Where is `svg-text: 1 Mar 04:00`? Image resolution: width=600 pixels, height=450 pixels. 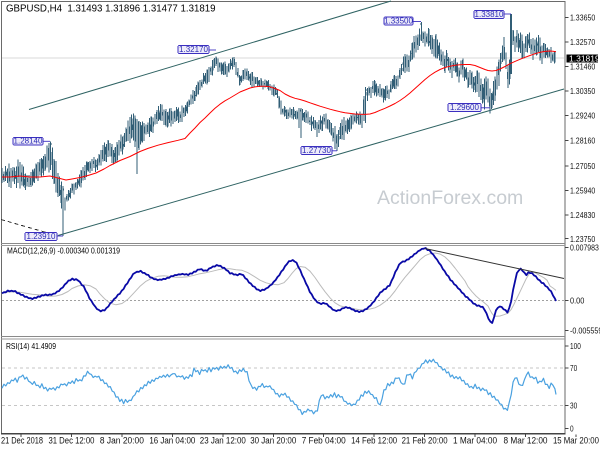 svg-text: 1 Mar 04:00 is located at coordinates (475, 441).